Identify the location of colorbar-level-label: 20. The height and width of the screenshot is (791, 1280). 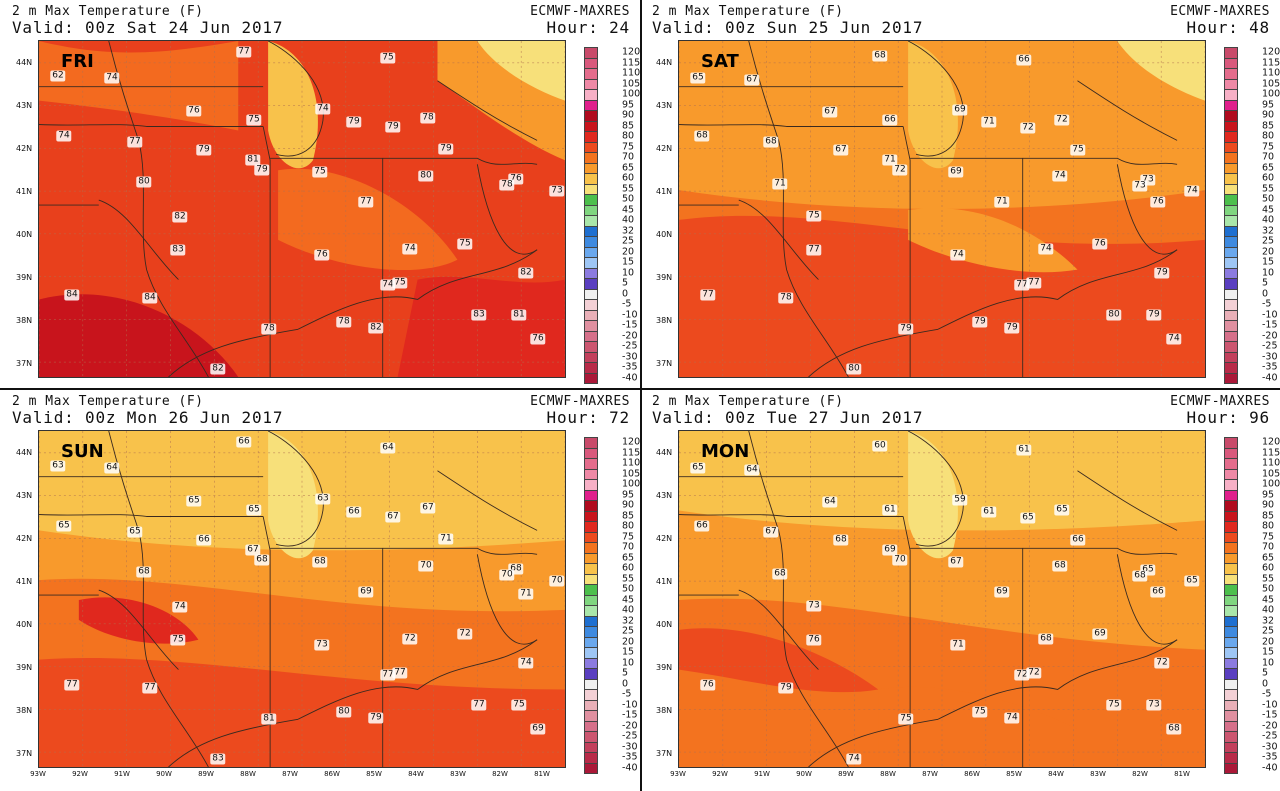
(628, 252).